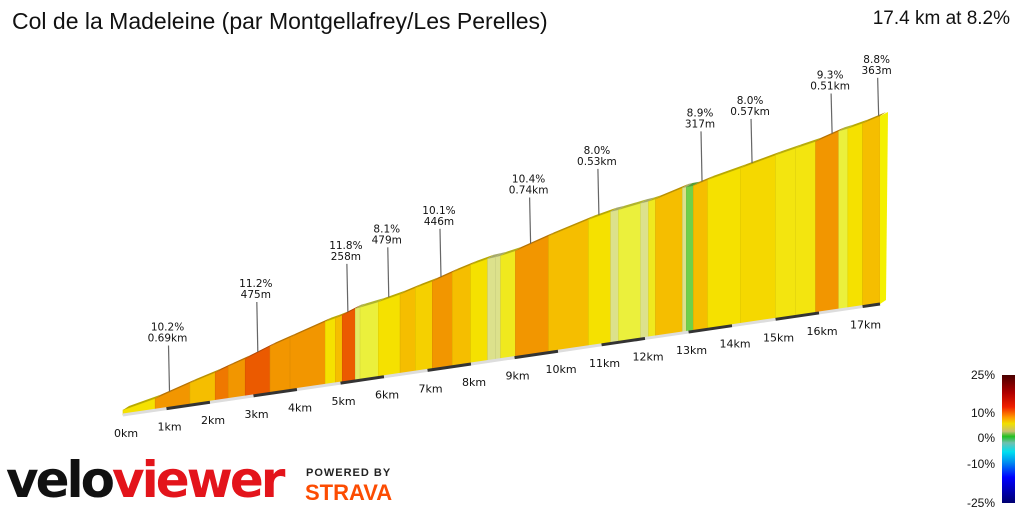  Describe the element at coordinates (349, 492) in the screenshot. I see `strava-logo: STRAVA` at that location.